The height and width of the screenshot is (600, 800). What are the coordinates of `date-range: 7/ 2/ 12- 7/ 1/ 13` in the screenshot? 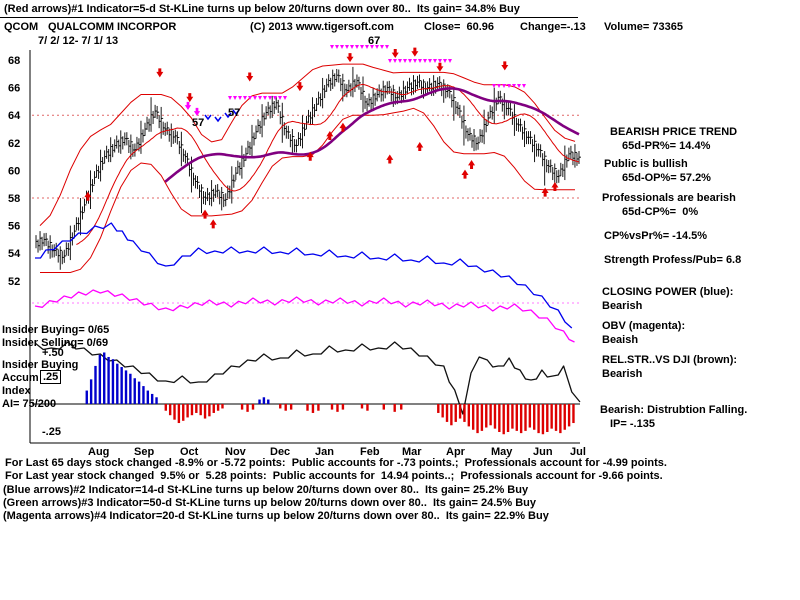 It's located at (78, 41).